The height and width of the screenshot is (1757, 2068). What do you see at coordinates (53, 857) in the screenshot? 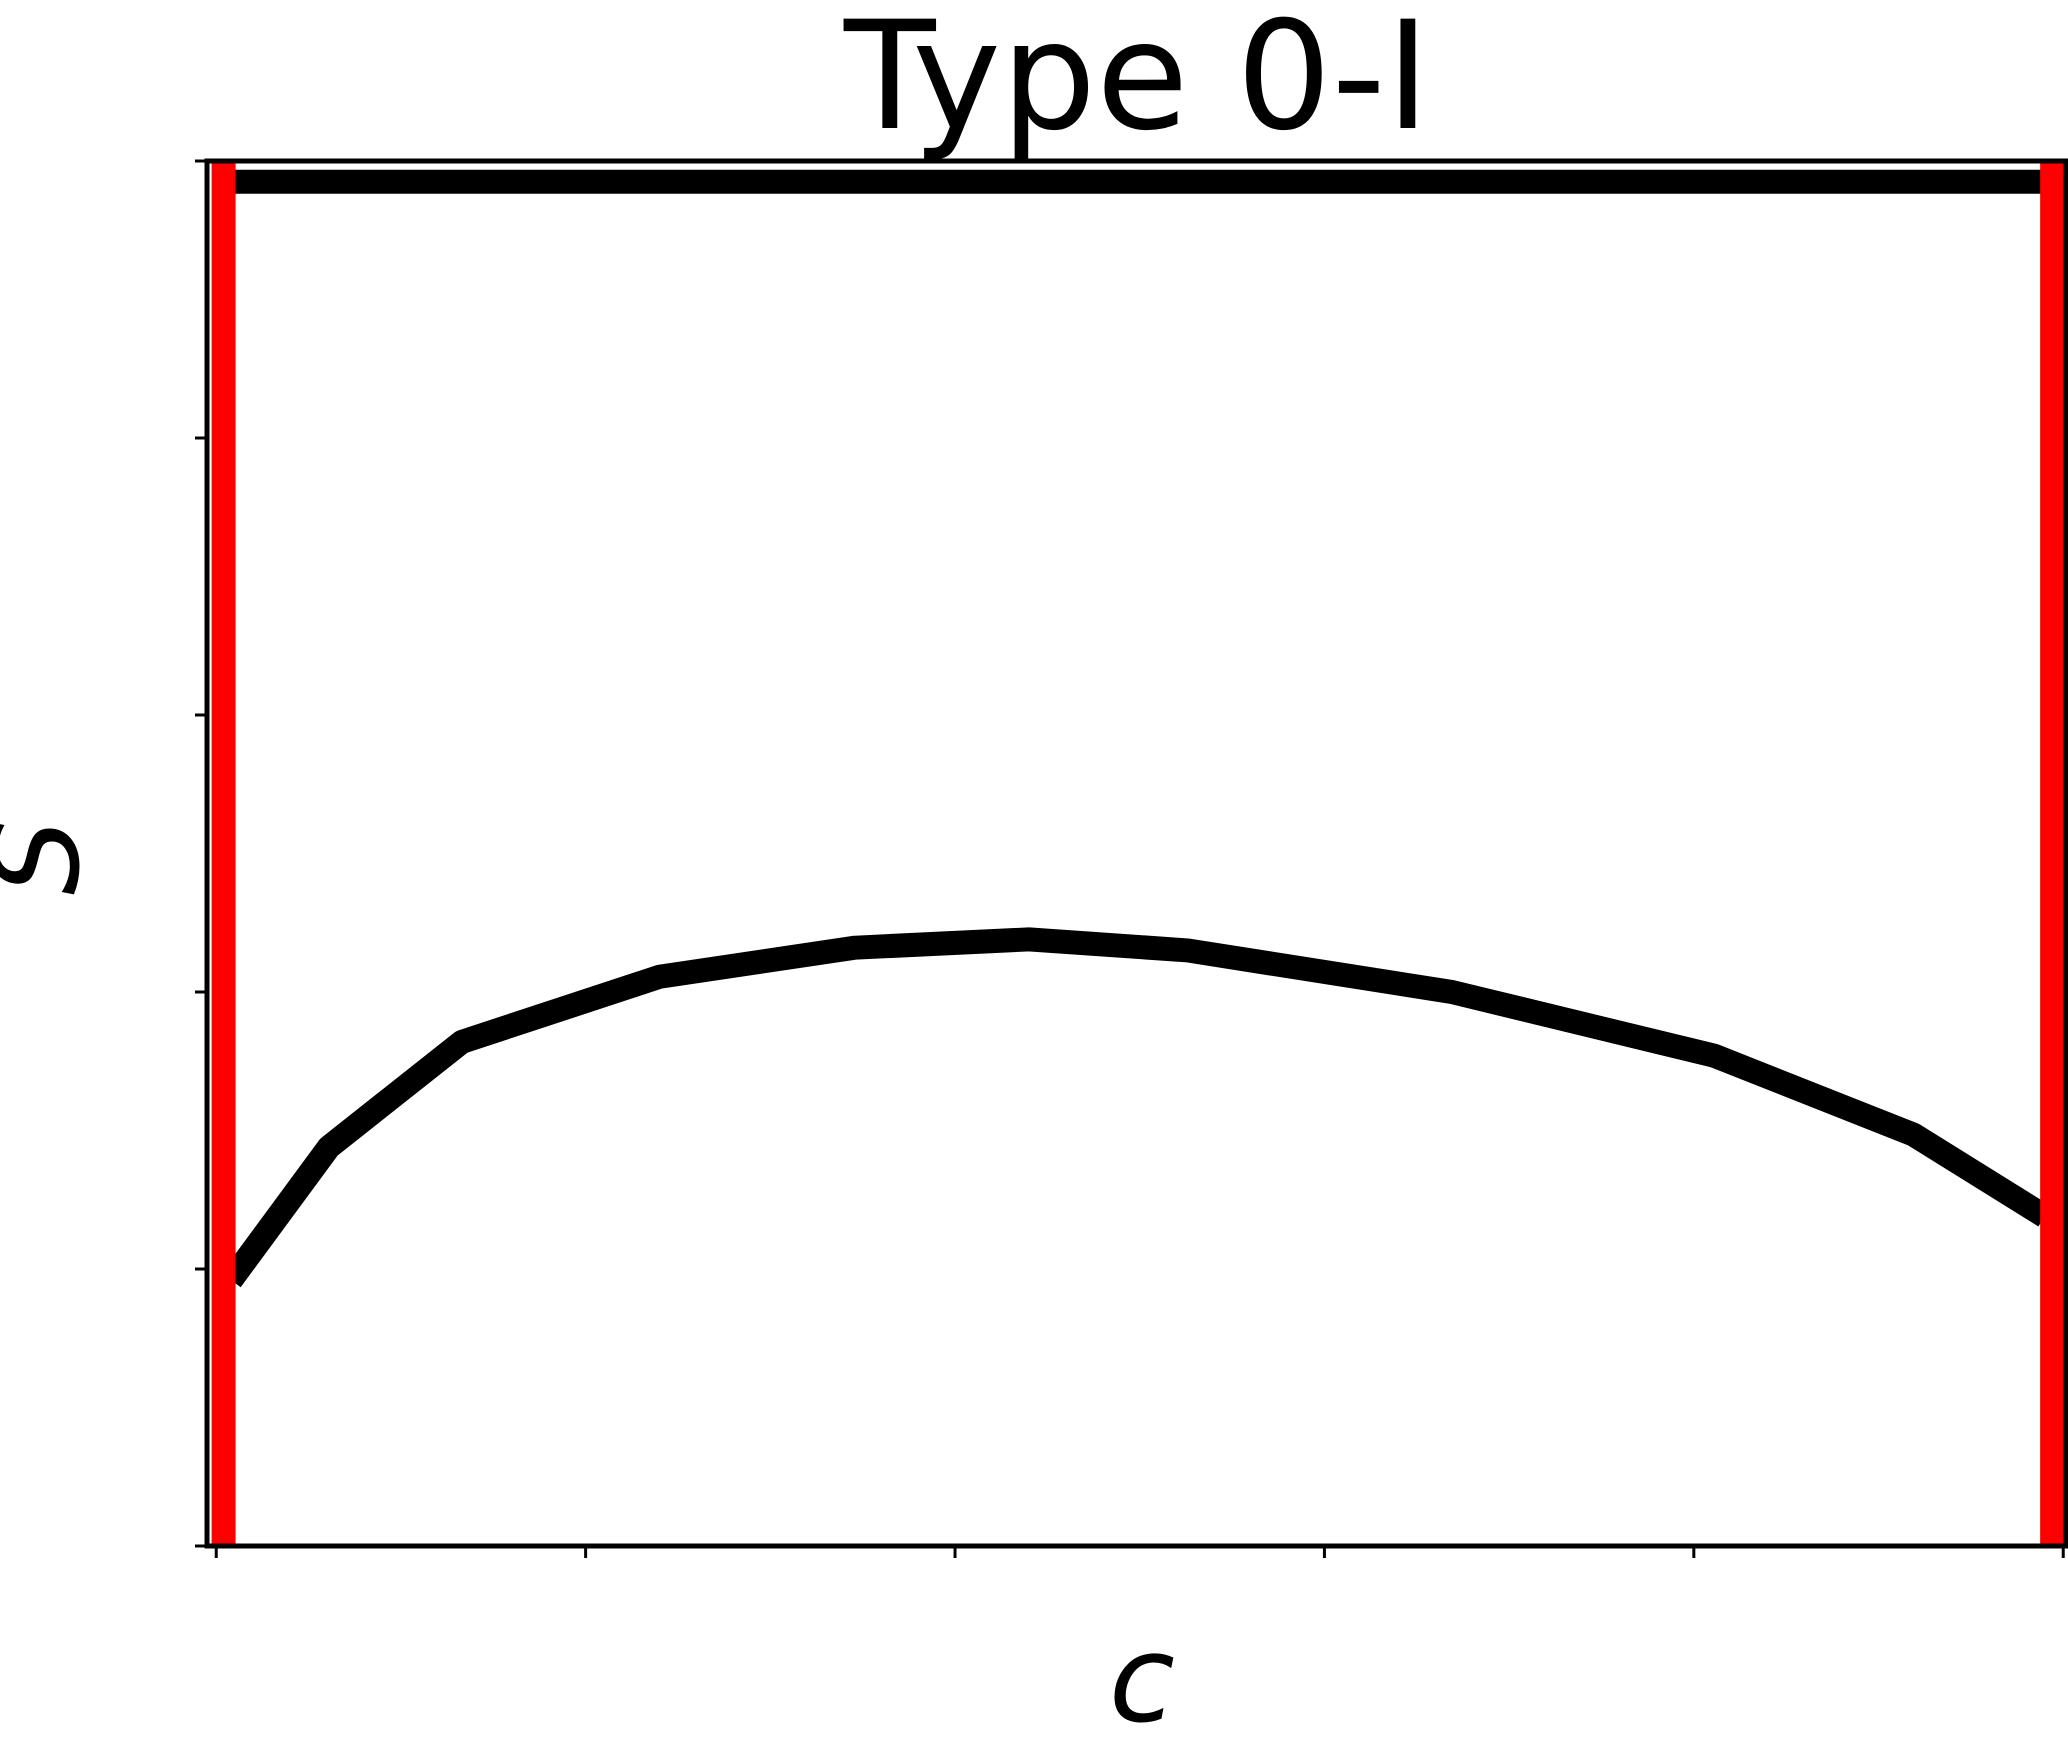
I see `y-axis-label: S` at bounding box center [53, 857].